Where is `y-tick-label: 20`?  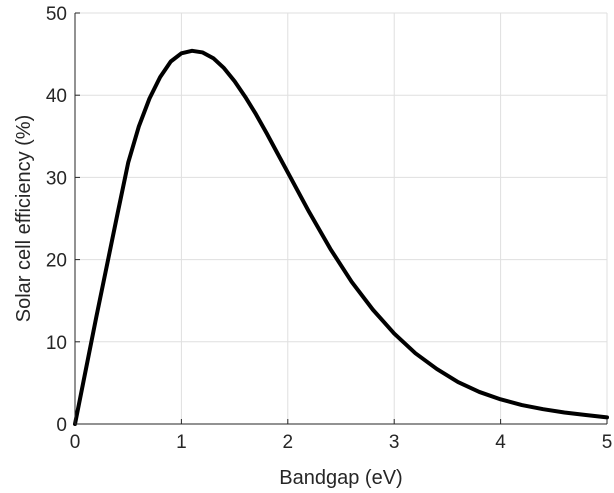
y-tick-label: 20 is located at coordinates (56, 261).